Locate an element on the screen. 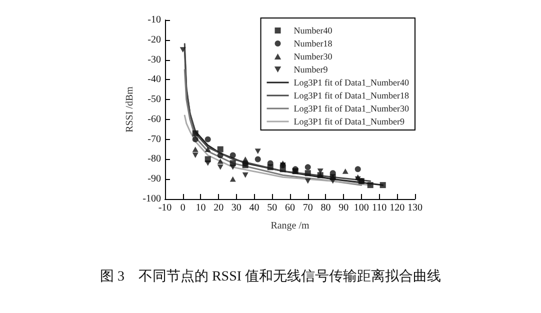 The width and height of the screenshot is (541, 313). x-tick-label: 80 is located at coordinates (325, 208).